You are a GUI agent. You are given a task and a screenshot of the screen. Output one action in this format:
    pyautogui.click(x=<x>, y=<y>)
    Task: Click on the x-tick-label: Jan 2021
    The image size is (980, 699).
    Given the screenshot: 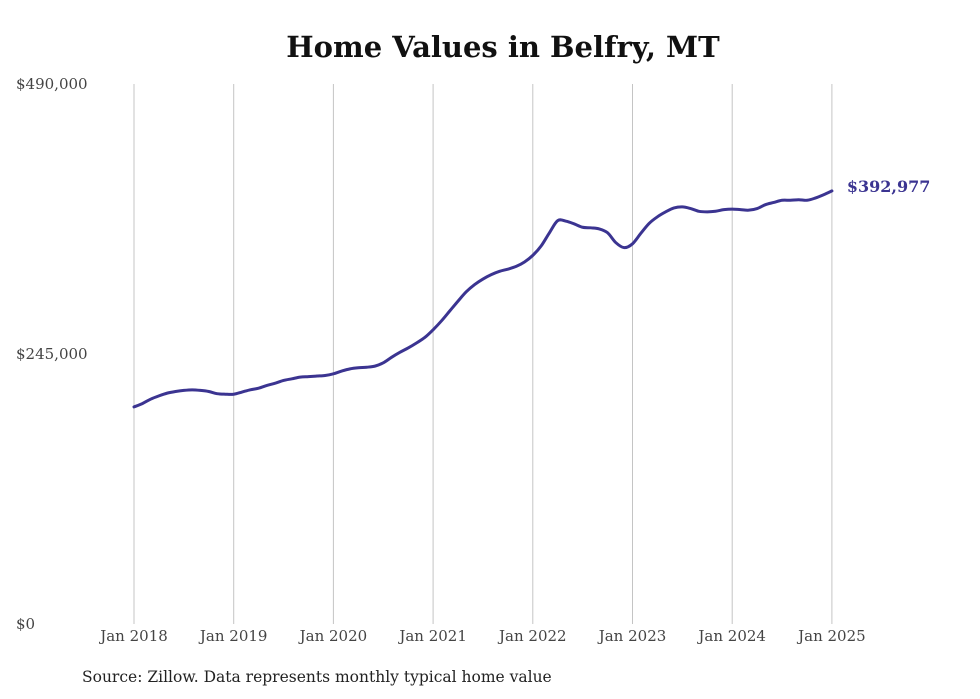 What is the action you would take?
    pyautogui.click(x=432, y=636)
    